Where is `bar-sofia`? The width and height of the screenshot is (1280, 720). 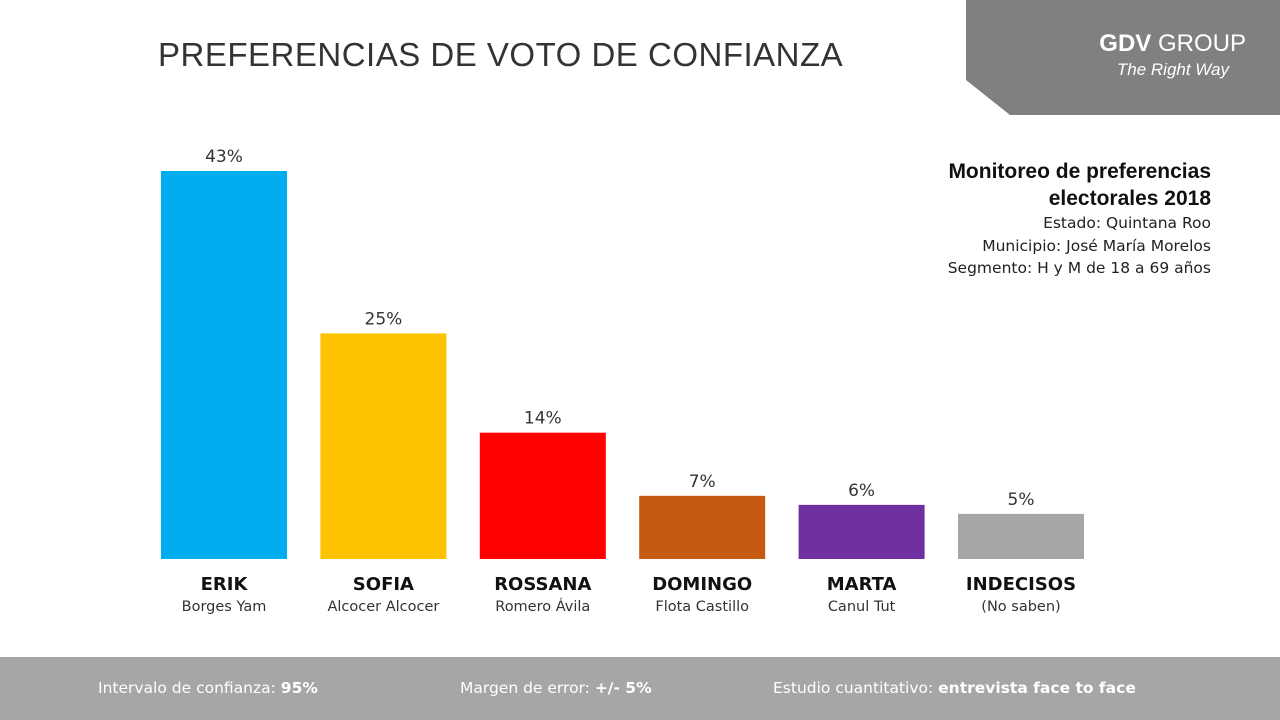 bar-sofia is located at coordinates (383, 446).